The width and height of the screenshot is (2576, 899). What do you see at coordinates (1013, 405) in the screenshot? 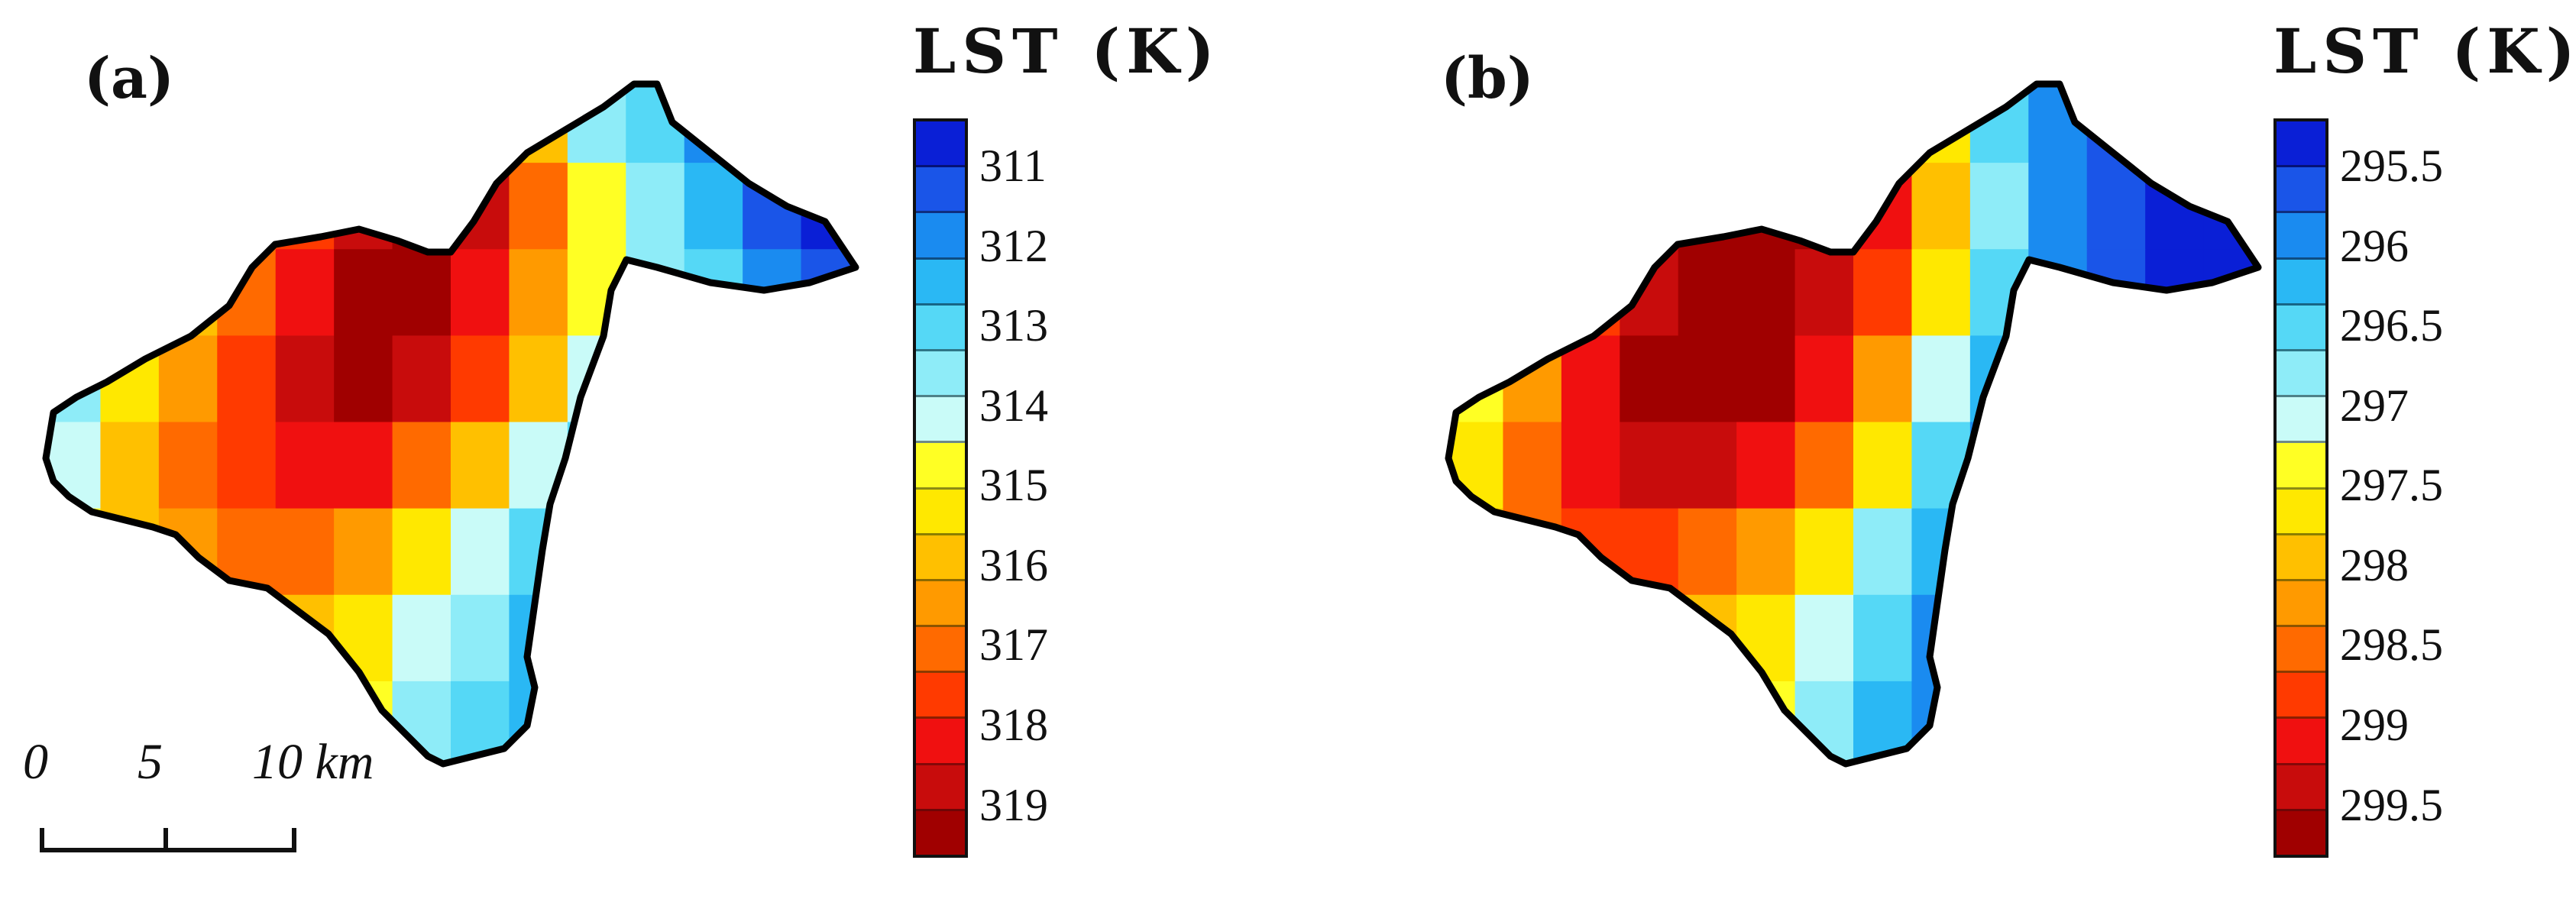
I see `legend-tick-label: 314` at bounding box center [1013, 405].